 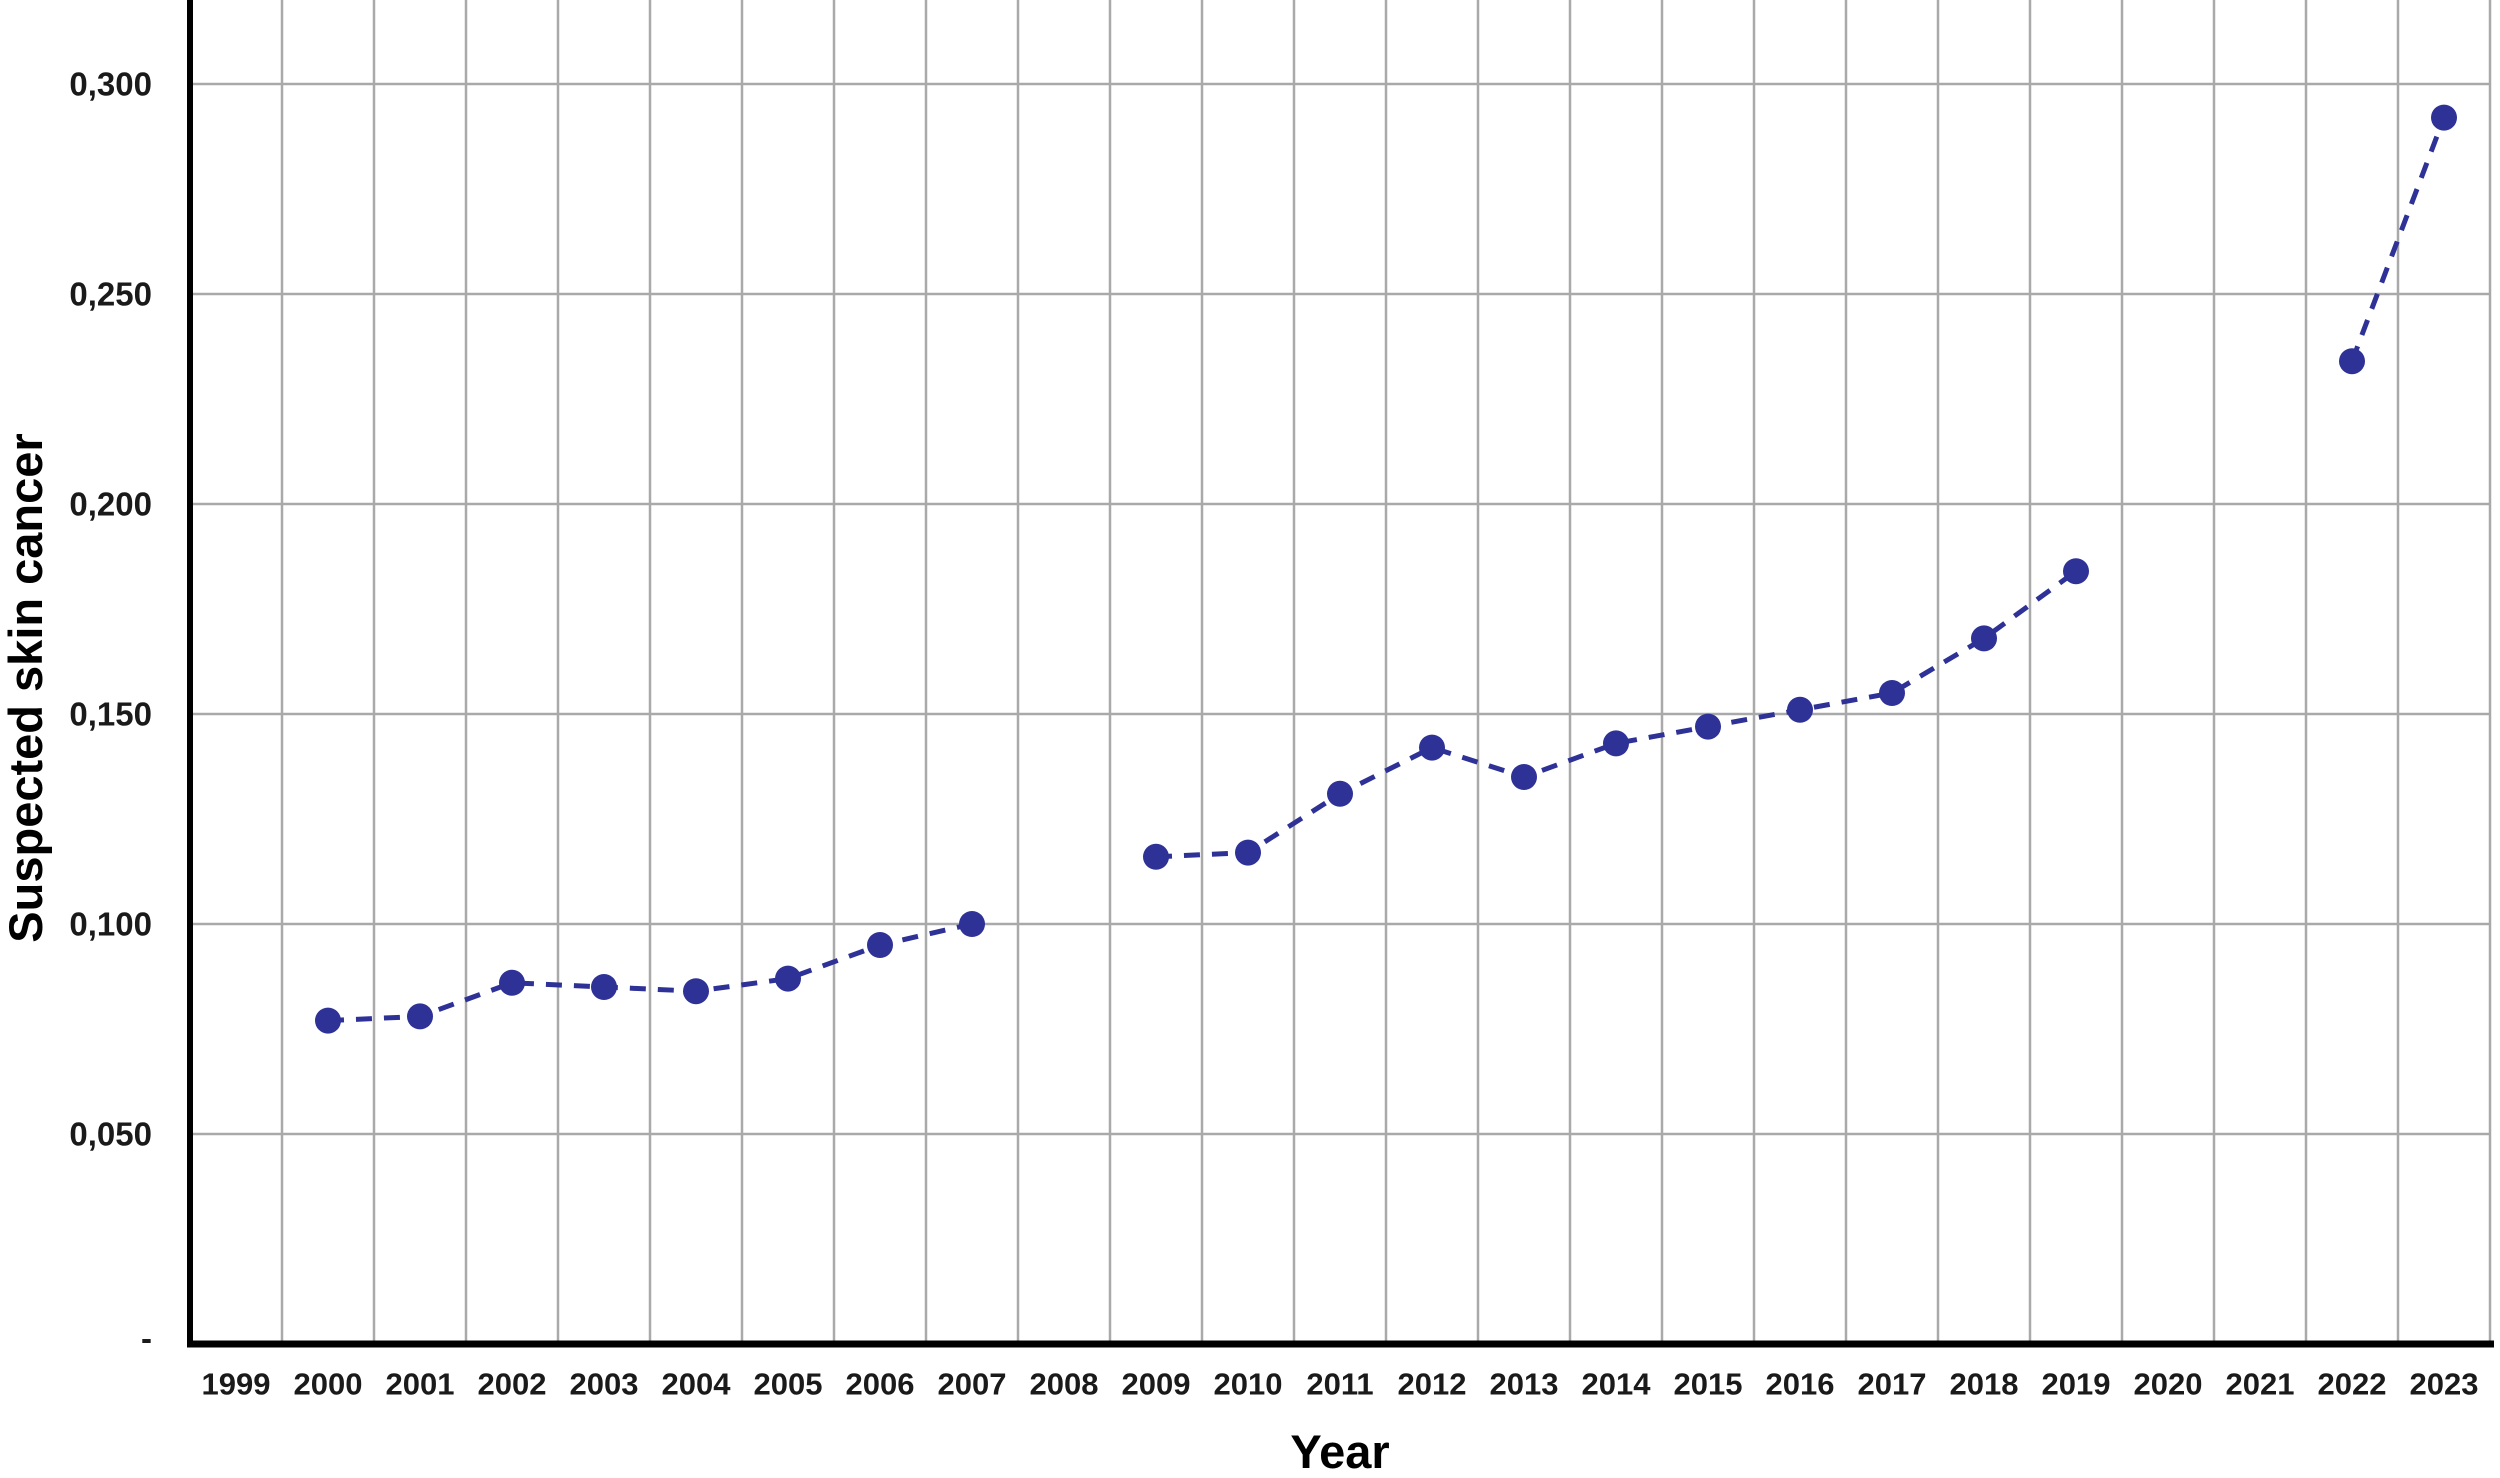 What do you see at coordinates (26, 687) in the screenshot?
I see `y-axis-title: Suspected skin cancer` at bounding box center [26, 687].